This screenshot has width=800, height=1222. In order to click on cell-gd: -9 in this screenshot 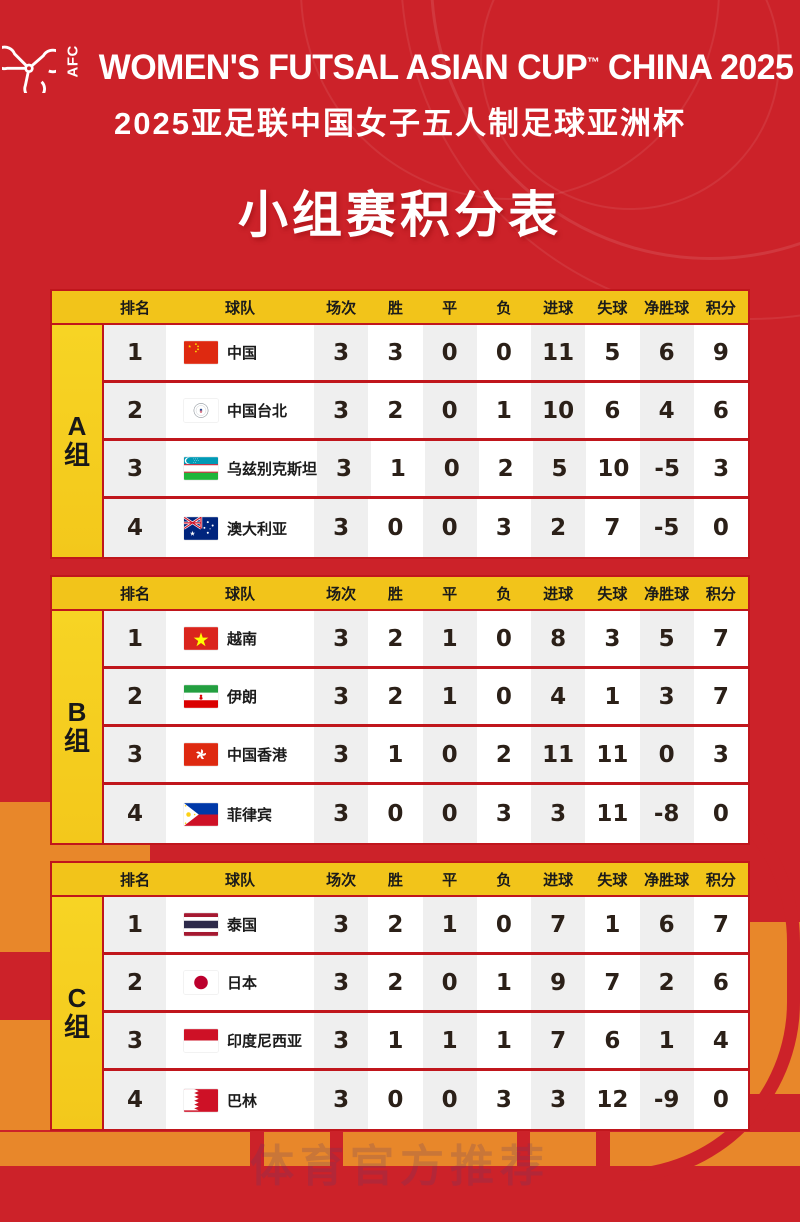, I will do `click(666, 1100)`.